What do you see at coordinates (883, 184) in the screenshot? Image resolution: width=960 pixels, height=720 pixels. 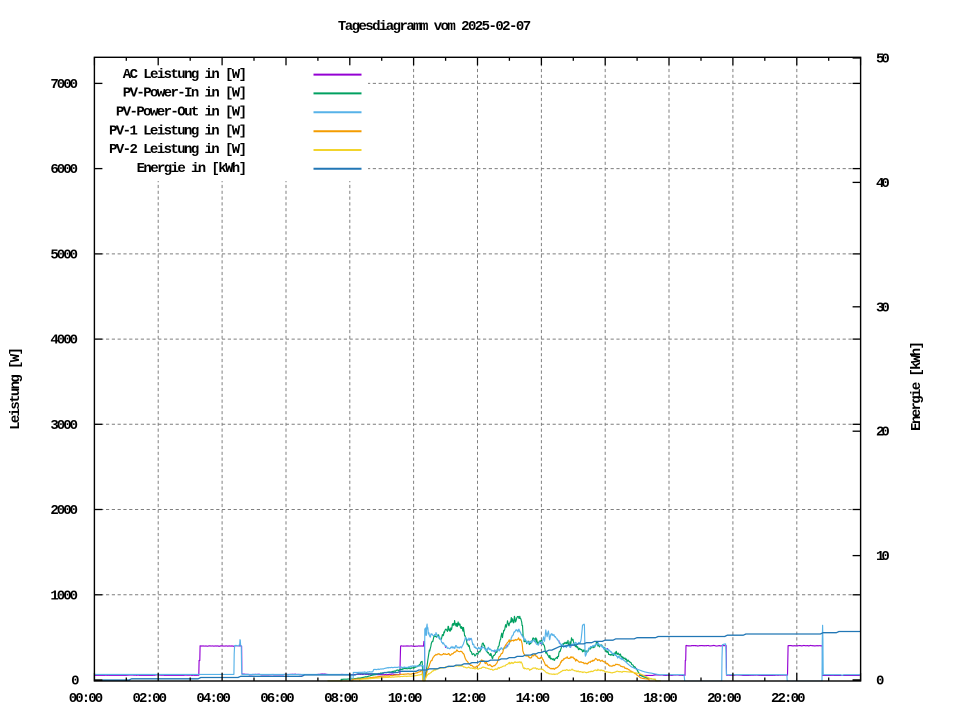 I see `svg-text: 40` at bounding box center [883, 184].